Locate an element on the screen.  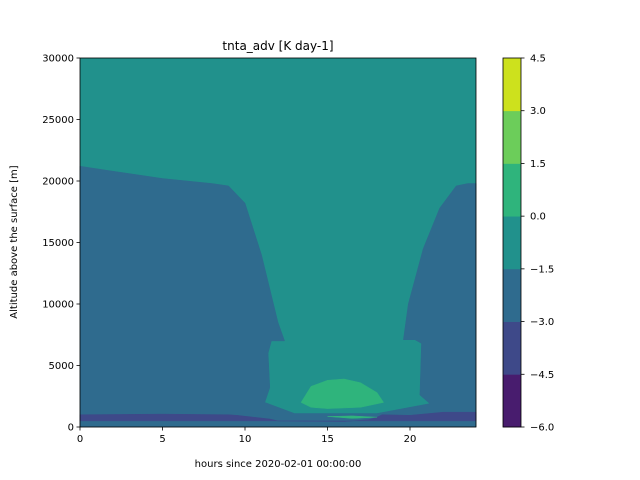
y-tick-label: 30000 is located at coordinates (58, 59).